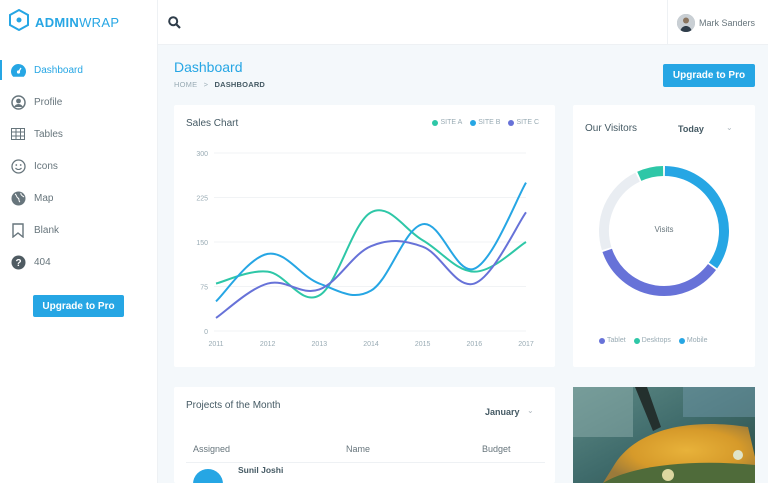  Describe the element at coordinates (78, 134) in the screenshot. I see `sidebar-item-tables: Tables` at that location.